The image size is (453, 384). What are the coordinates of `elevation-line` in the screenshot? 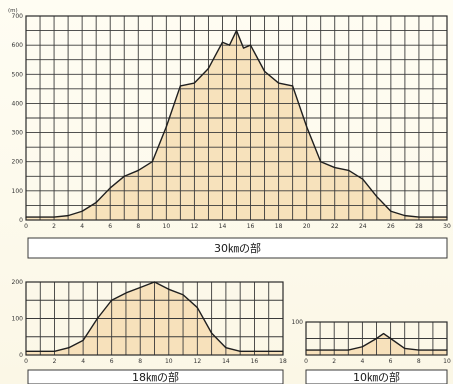 It's located at (376, 341).